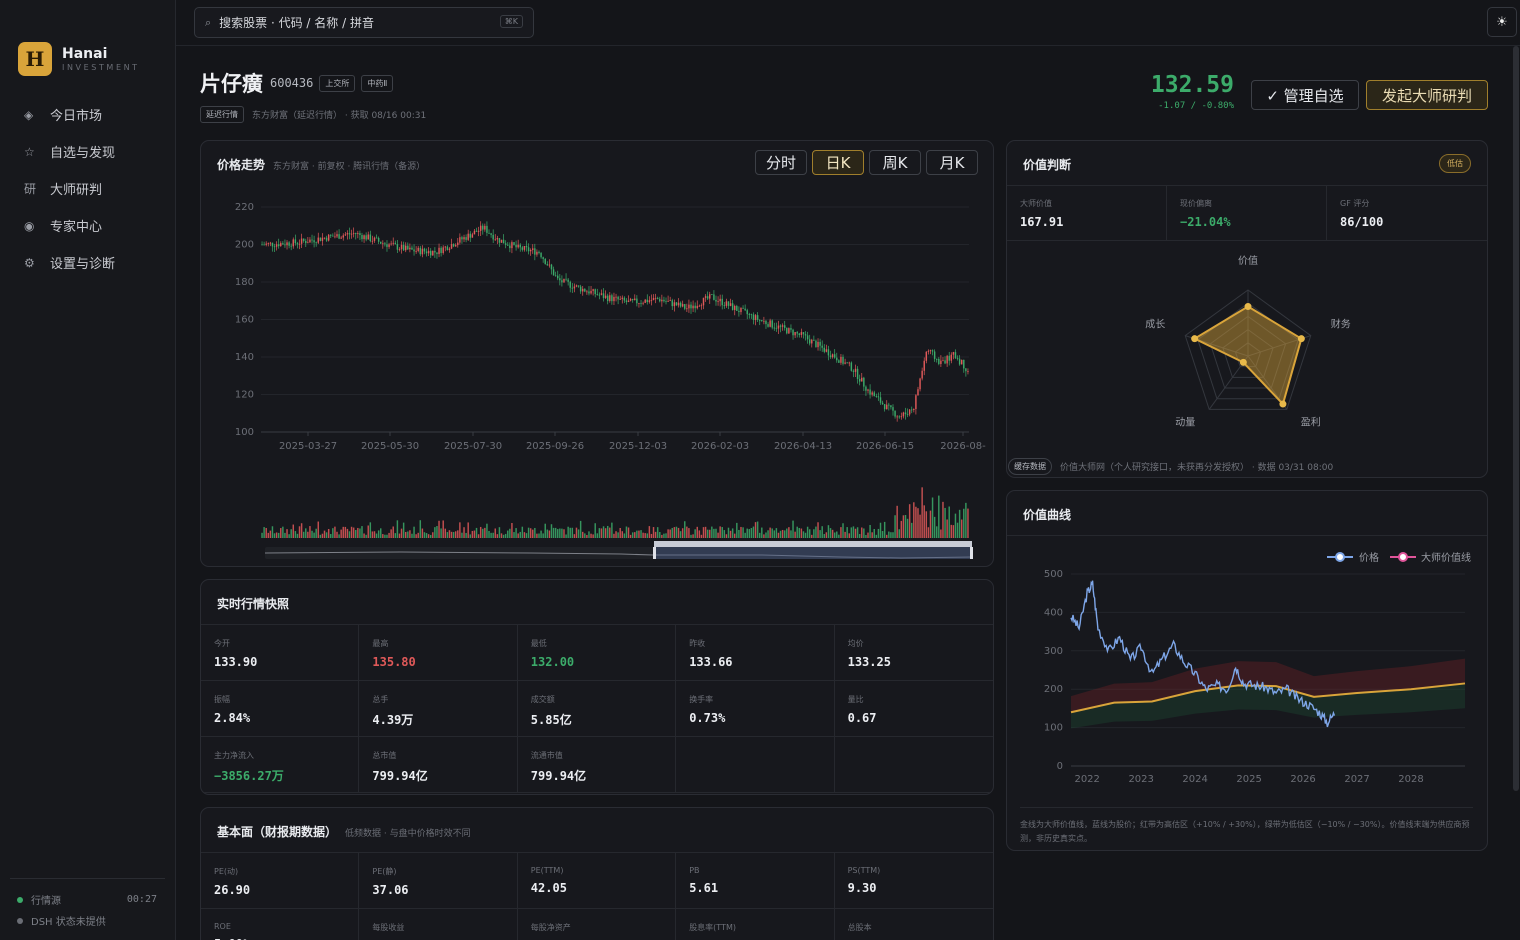  What do you see at coordinates (1427, 95) in the screenshot?
I see `start-master-research-button: 发起大师研判` at bounding box center [1427, 95].